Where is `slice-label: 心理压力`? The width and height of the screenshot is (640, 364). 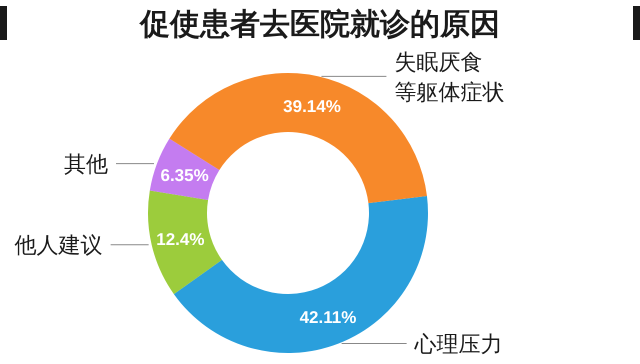
slice-label: 心理压力 is located at coordinates (458, 345).